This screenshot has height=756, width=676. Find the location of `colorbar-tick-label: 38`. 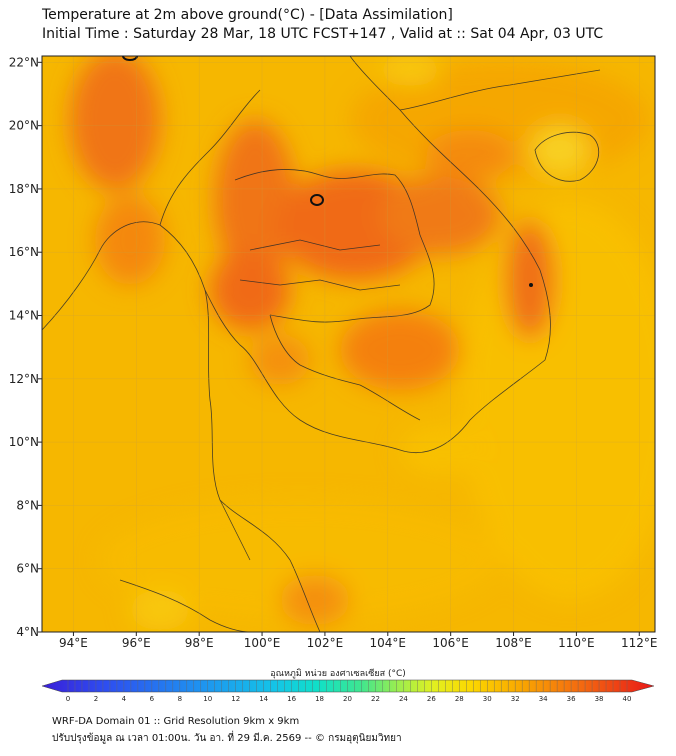

colorbar-tick-label: 38 is located at coordinates (599, 699).